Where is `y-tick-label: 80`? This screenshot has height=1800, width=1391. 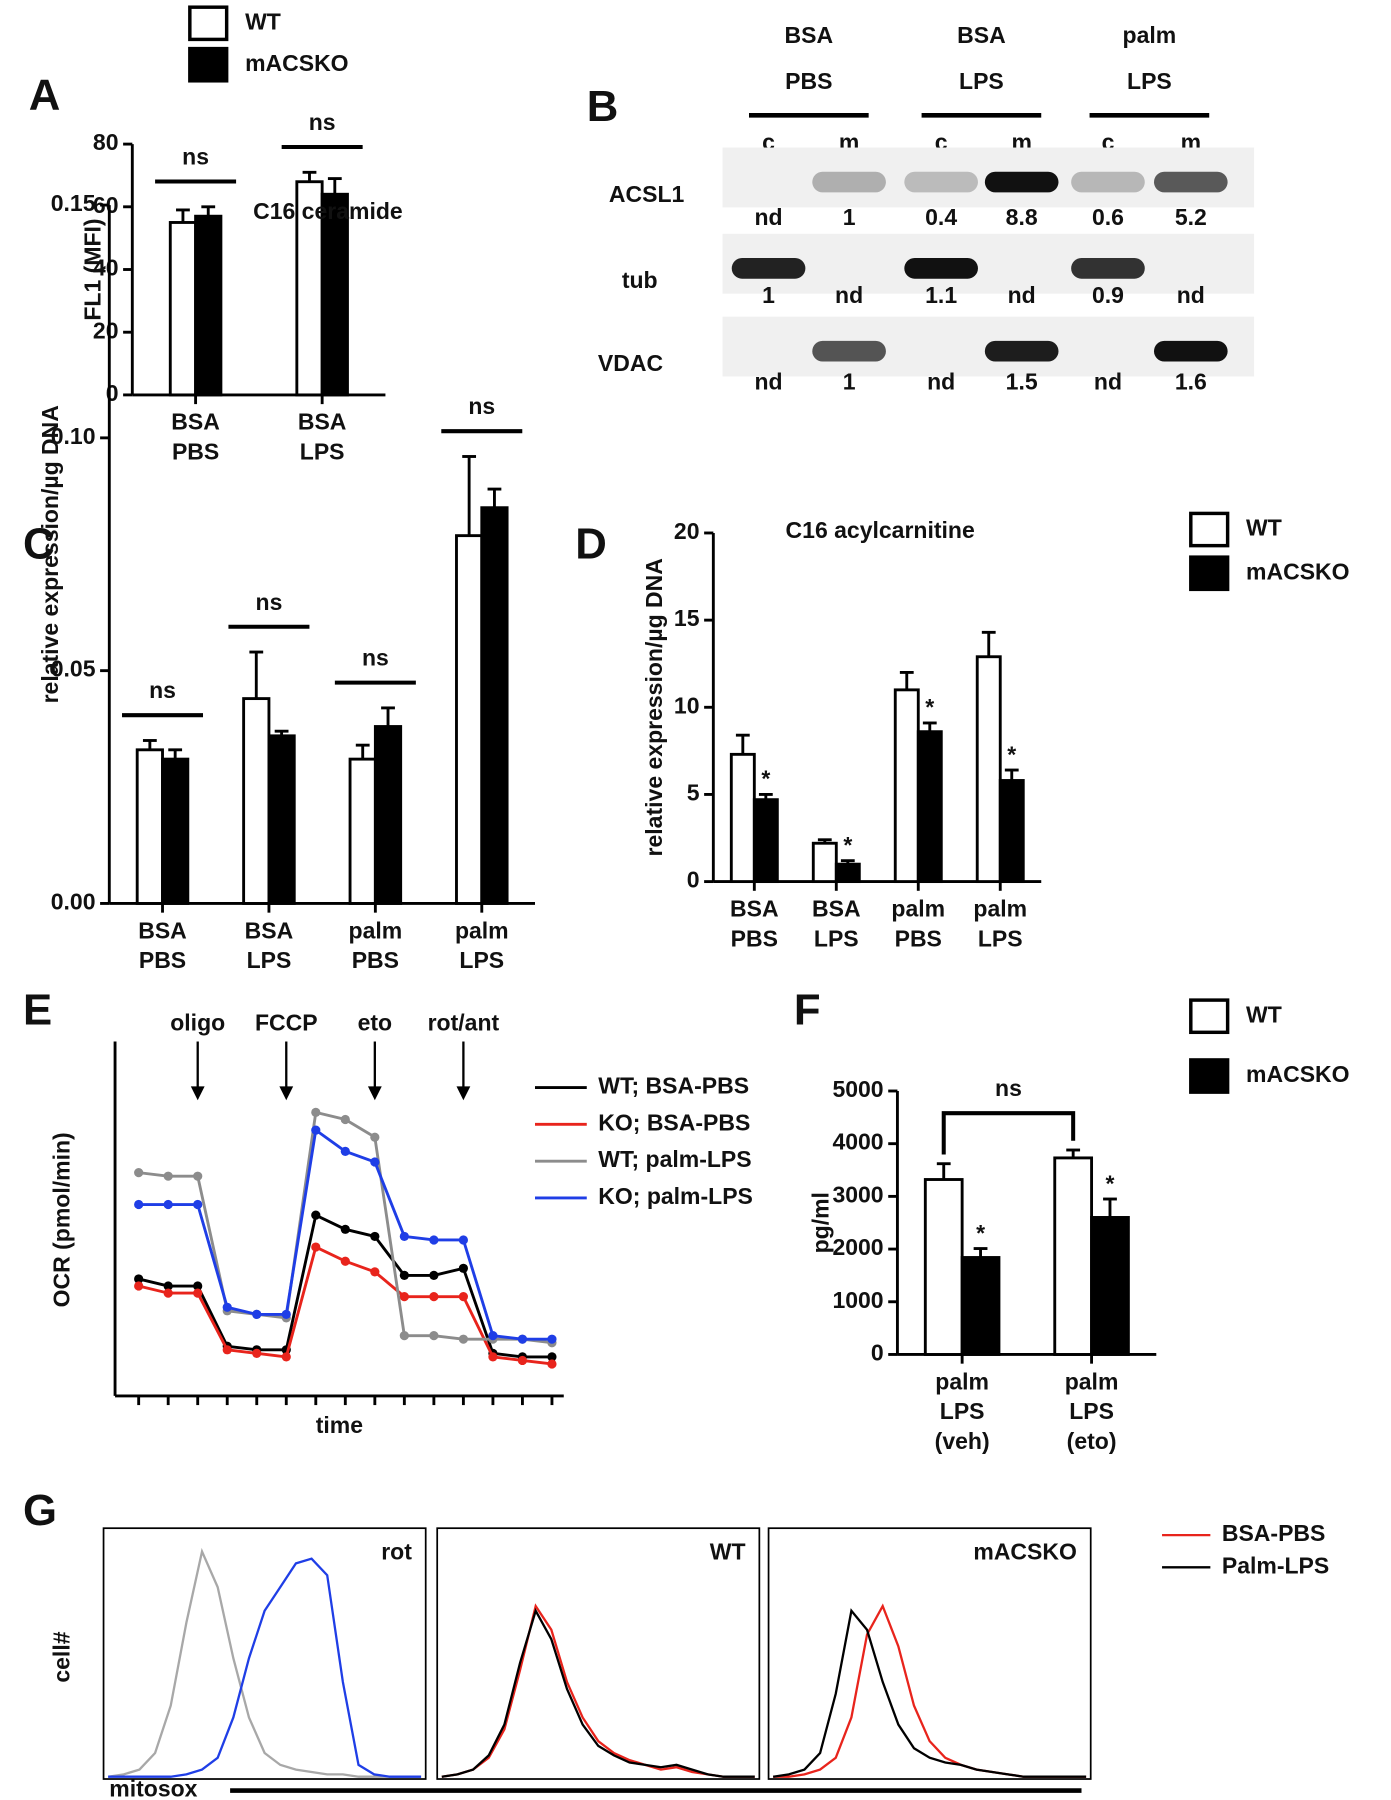
y-tick-label: 80 is located at coordinates (106, 142).